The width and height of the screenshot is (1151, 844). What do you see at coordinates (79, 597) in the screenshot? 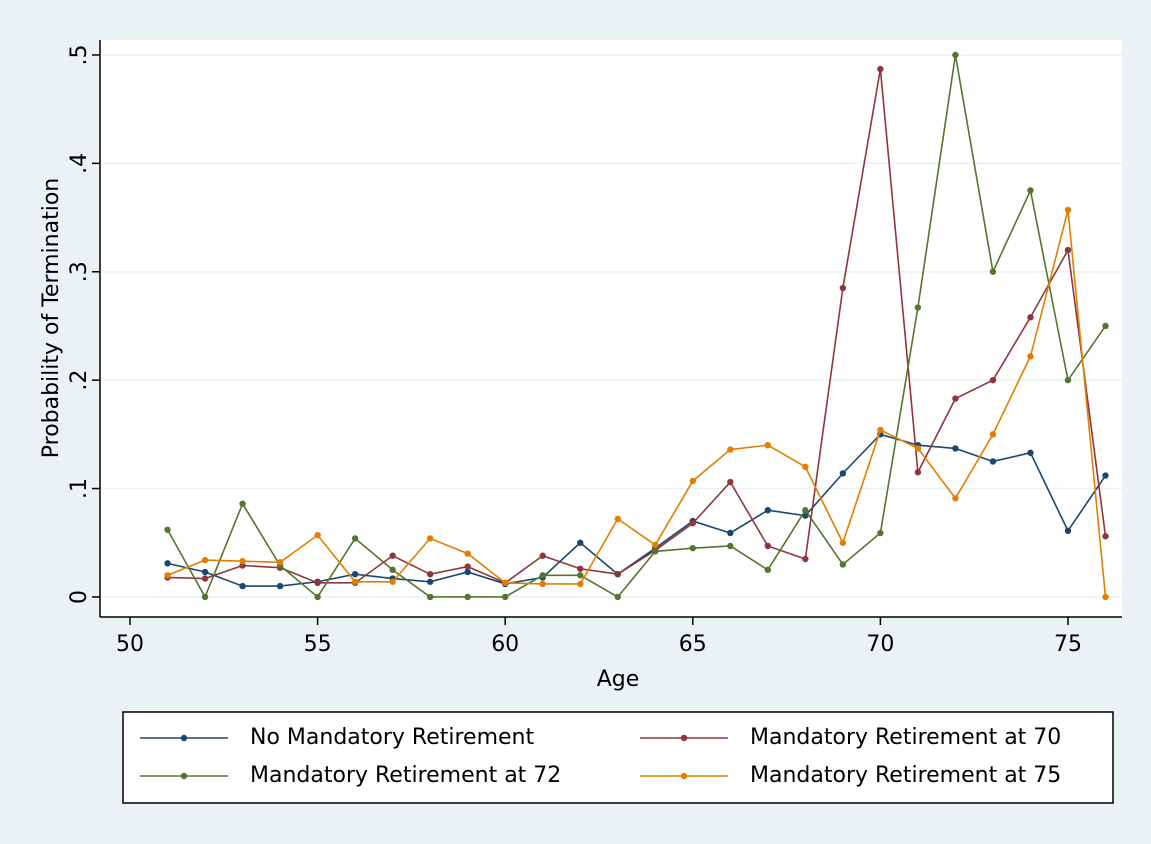
I see `y-tick-label: 0` at bounding box center [79, 597].